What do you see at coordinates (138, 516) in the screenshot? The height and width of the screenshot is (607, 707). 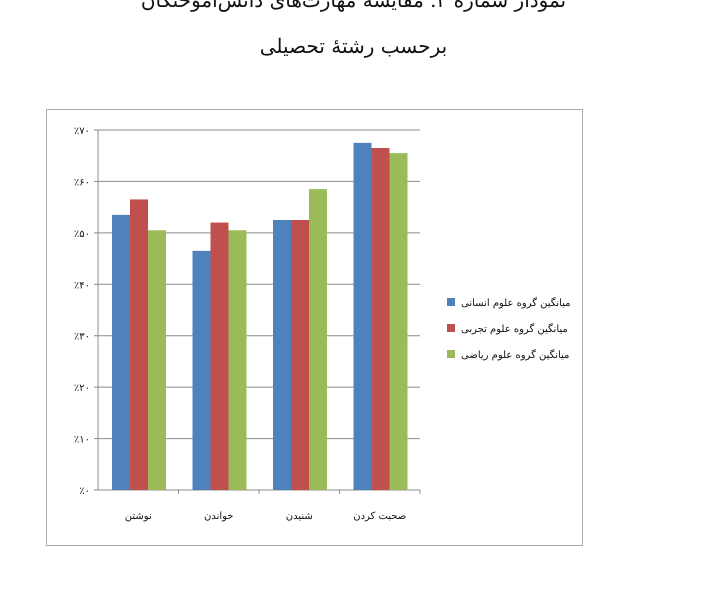 I see `x-category-label: نوشتن` at bounding box center [138, 516].